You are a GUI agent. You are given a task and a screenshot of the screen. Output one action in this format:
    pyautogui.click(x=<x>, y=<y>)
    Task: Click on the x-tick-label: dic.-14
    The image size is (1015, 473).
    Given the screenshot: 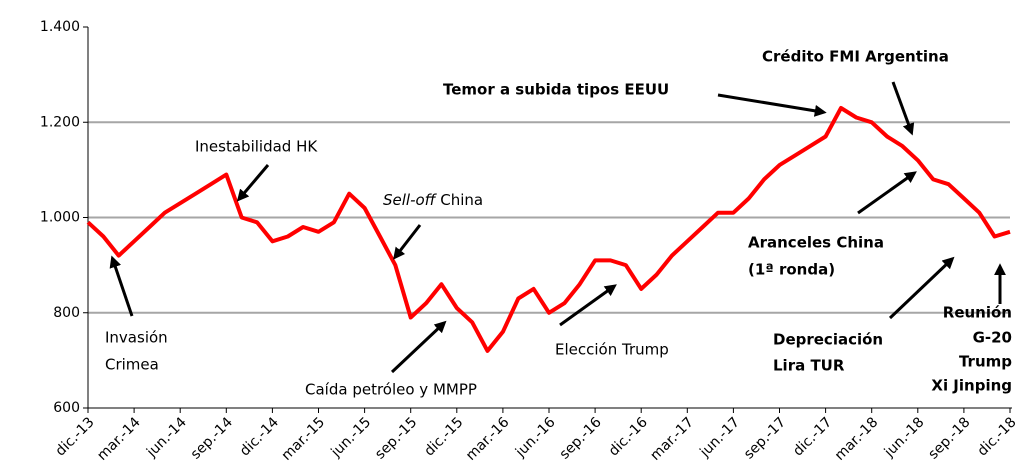 What is the action you would take?
    pyautogui.click(x=259, y=436)
    